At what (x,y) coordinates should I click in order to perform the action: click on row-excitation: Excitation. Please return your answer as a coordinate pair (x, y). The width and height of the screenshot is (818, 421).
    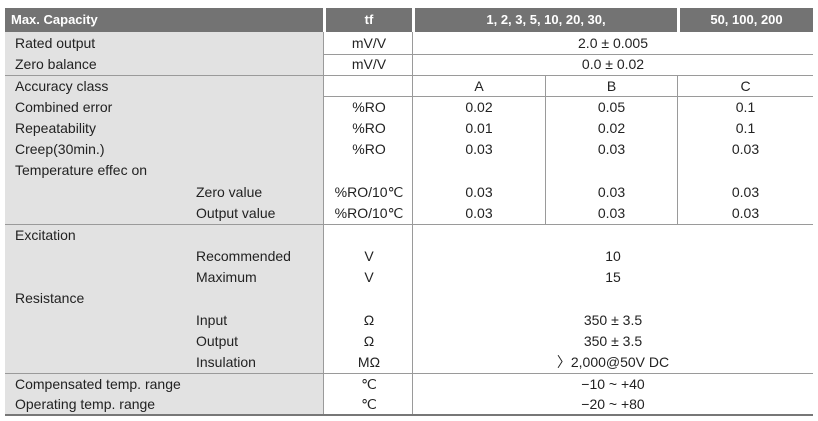
    Looking at the image, I should click on (409, 235).